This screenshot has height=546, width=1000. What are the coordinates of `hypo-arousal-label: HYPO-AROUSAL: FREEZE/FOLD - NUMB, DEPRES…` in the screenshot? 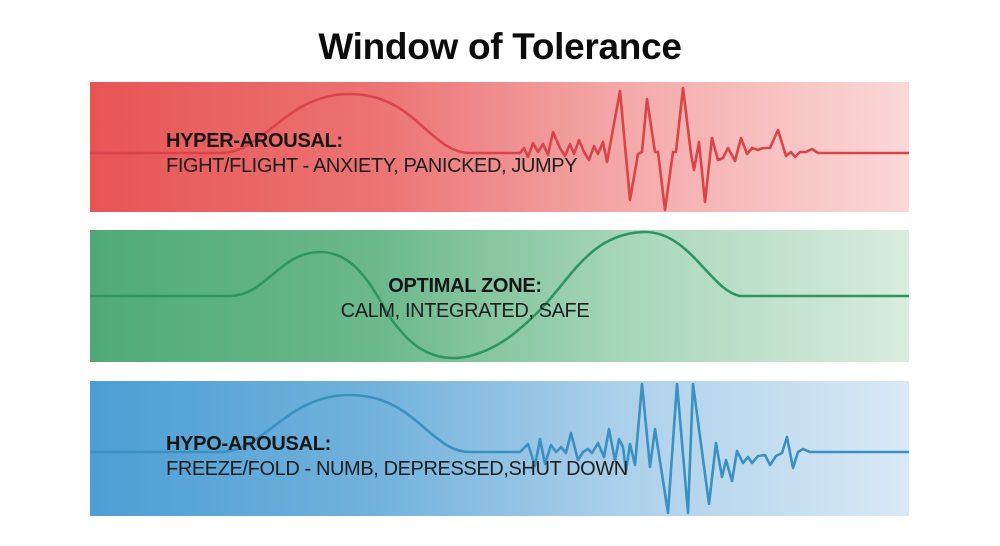 It's located at (397, 457).